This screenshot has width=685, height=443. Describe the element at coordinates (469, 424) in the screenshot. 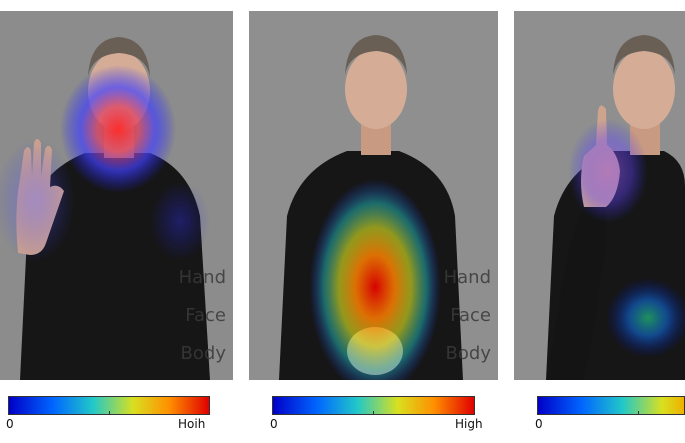

I see `colorbar-2-max-label: High` at that location.